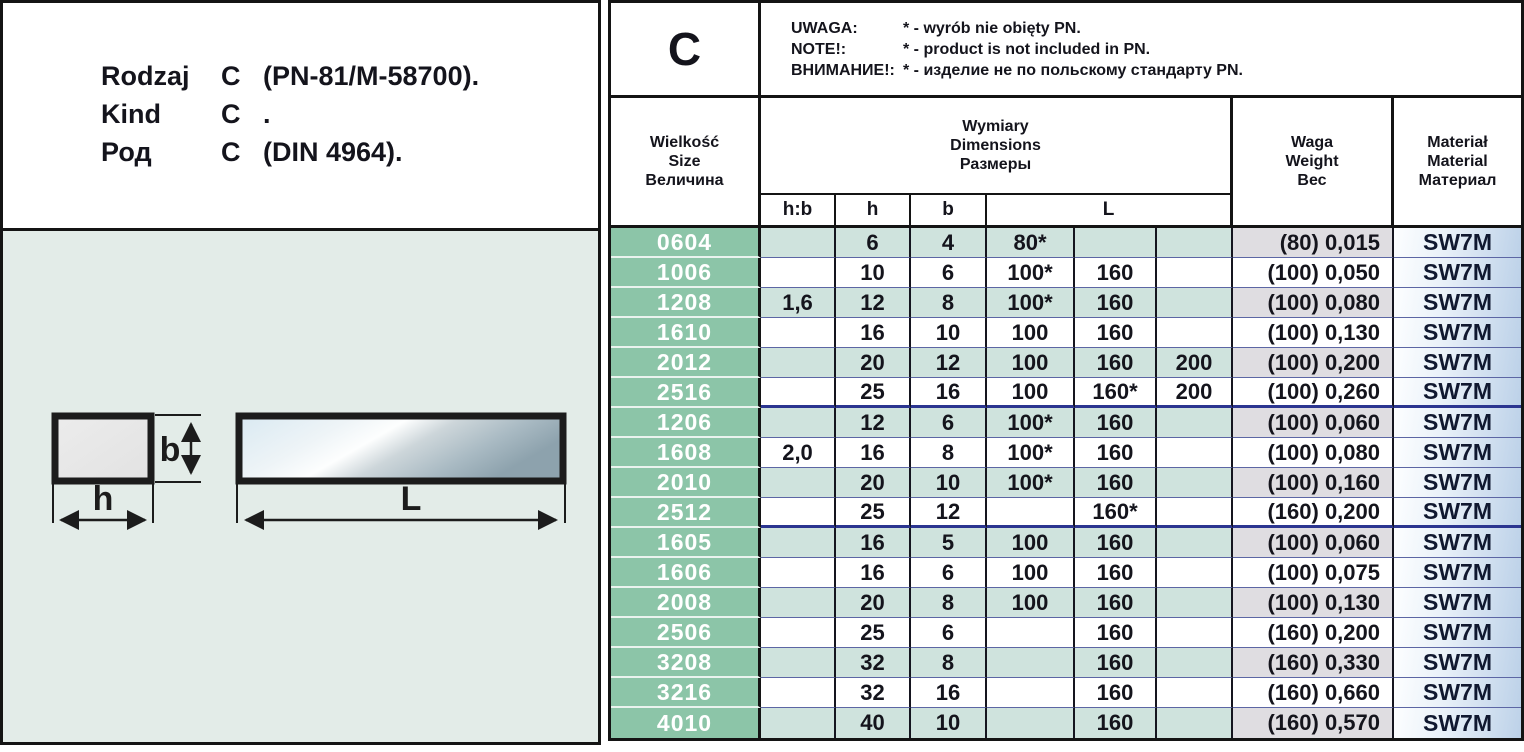  I want to click on table-cell-L1: 80*, so click(1031, 243).